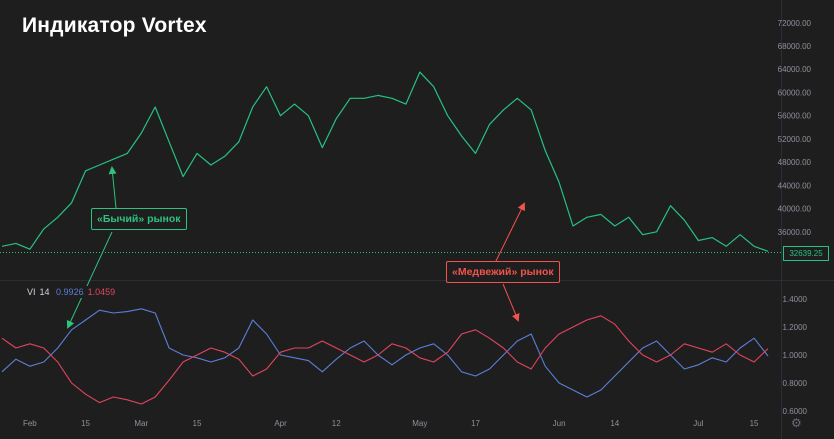 The width and height of the screenshot is (834, 439). What do you see at coordinates (795, 92) in the screenshot?
I see `price-axis-tick-label: 60000.00` at bounding box center [795, 92].